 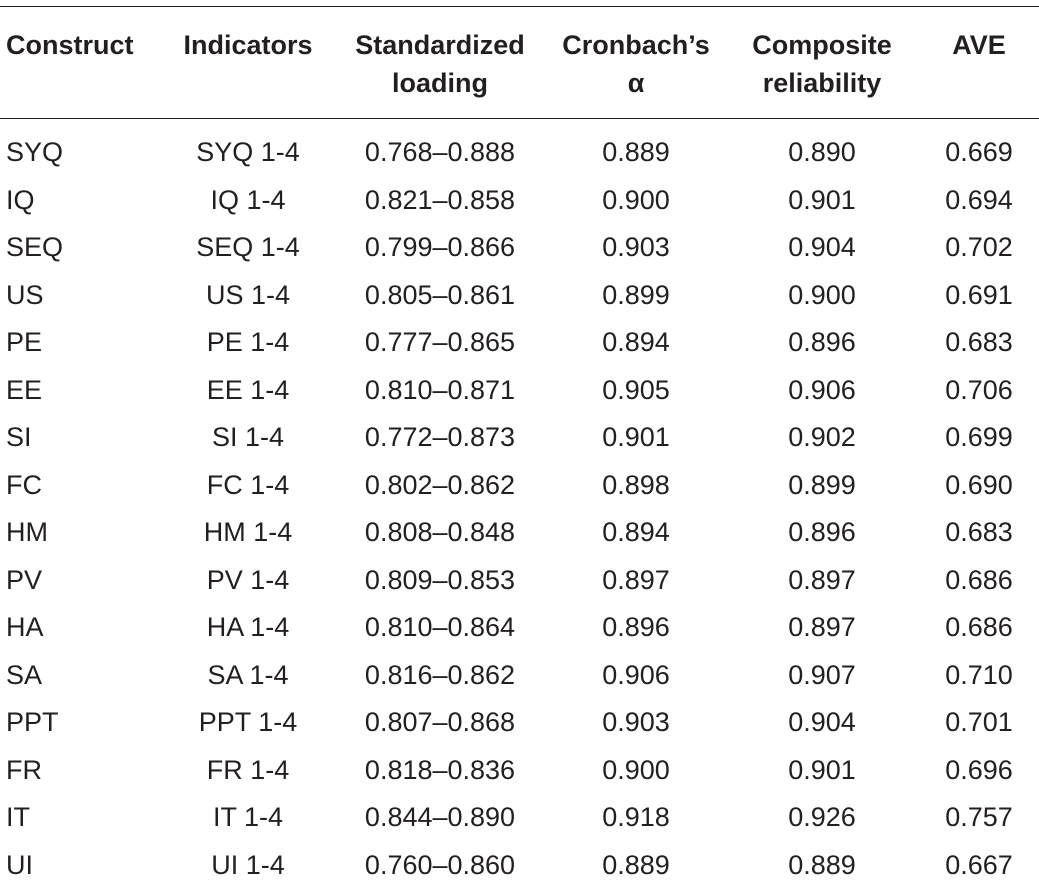 I want to click on cell-cronbachs-alpha: 0.896, so click(x=636, y=628).